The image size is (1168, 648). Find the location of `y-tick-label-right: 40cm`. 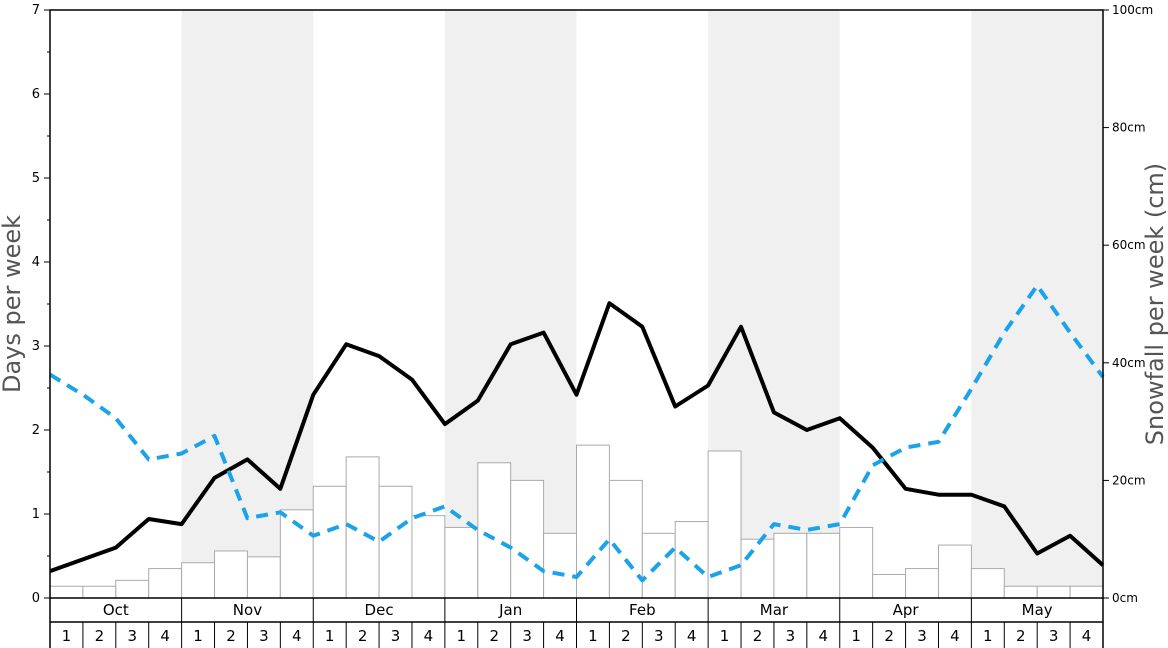

y-tick-label-right: 40cm is located at coordinates (1129, 363).